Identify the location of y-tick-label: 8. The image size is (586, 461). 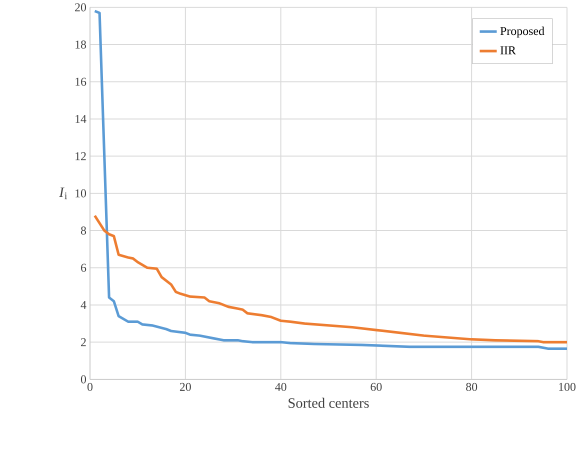
(83, 230).